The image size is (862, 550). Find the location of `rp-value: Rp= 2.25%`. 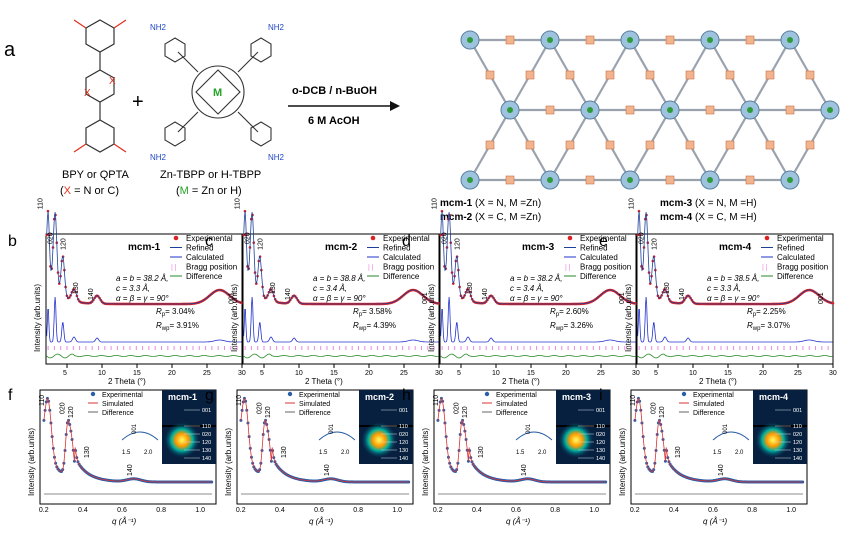

rp-value: Rp= 2.25% is located at coordinates (766, 312).